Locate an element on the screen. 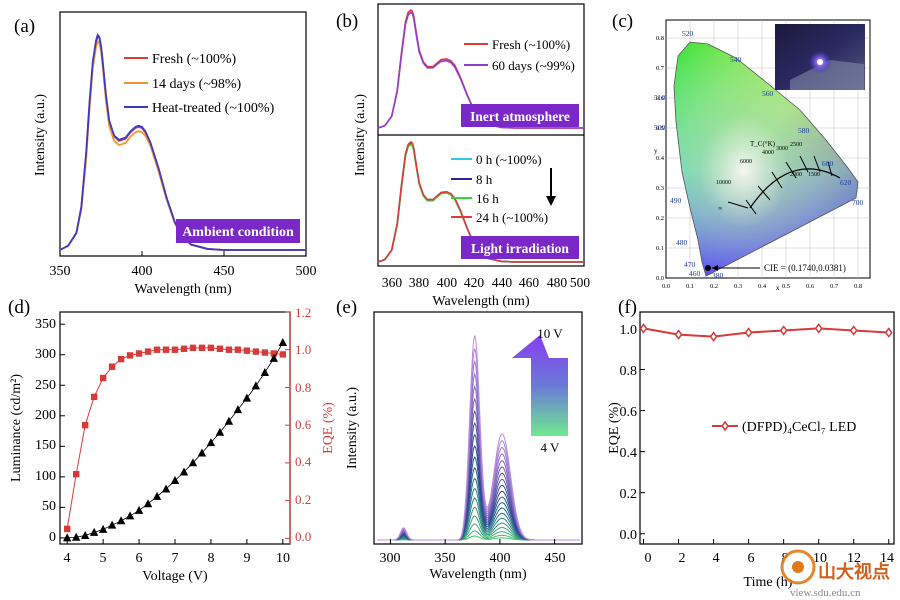 This screenshot has height=600, width=900. xtick-label: 380 is located at coordinates (419, 282).